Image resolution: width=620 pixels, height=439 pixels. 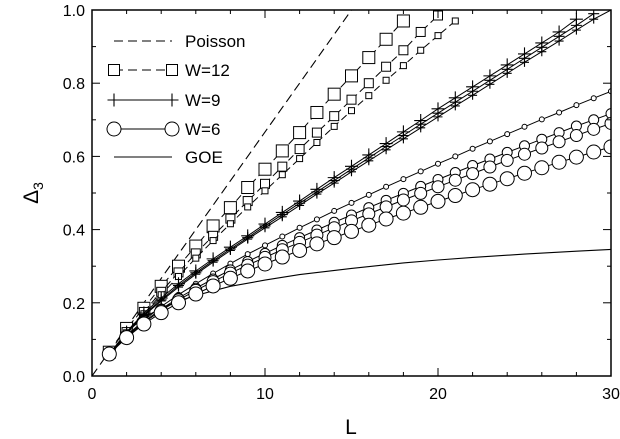 What do you see at coordinates (179, 41) in the screenshot?
I see `legend-item-poisson: Poisson` at bounding box center [179, 41].